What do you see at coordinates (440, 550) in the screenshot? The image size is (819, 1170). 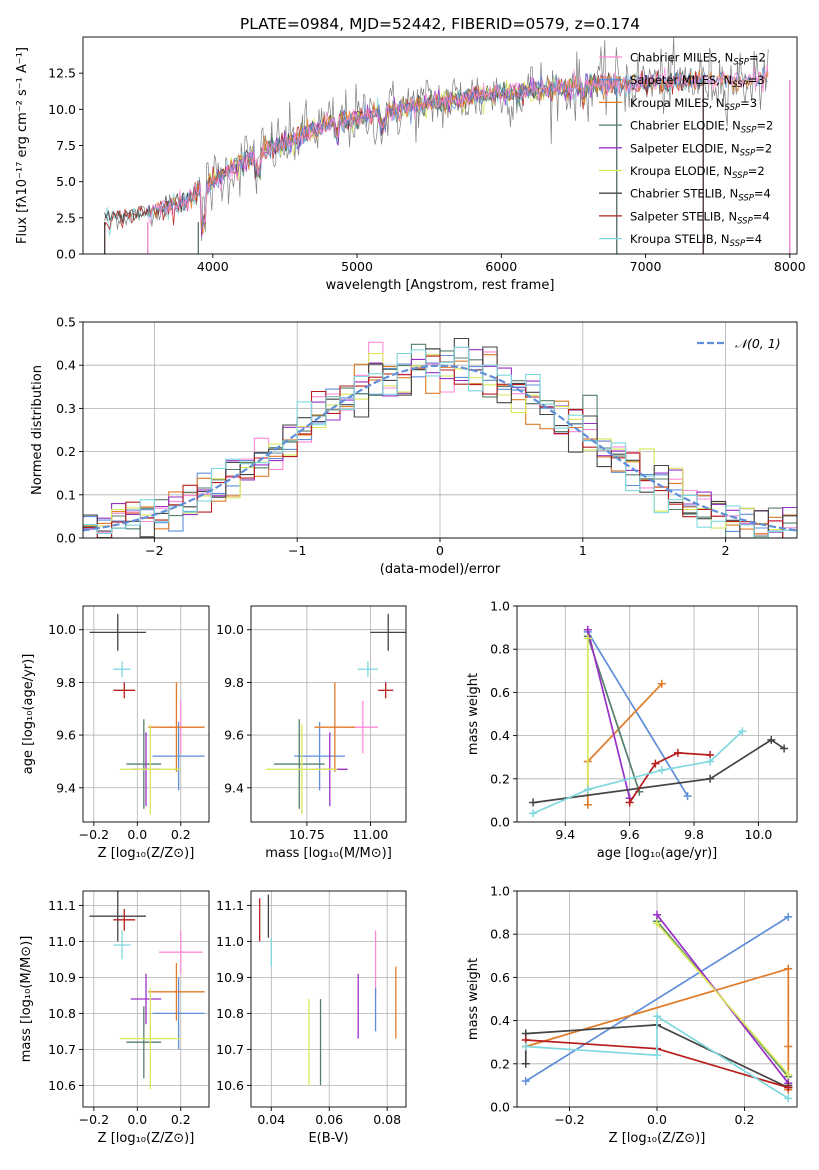 I see `x-tick-label: 0` at bounding box center [440, 550].